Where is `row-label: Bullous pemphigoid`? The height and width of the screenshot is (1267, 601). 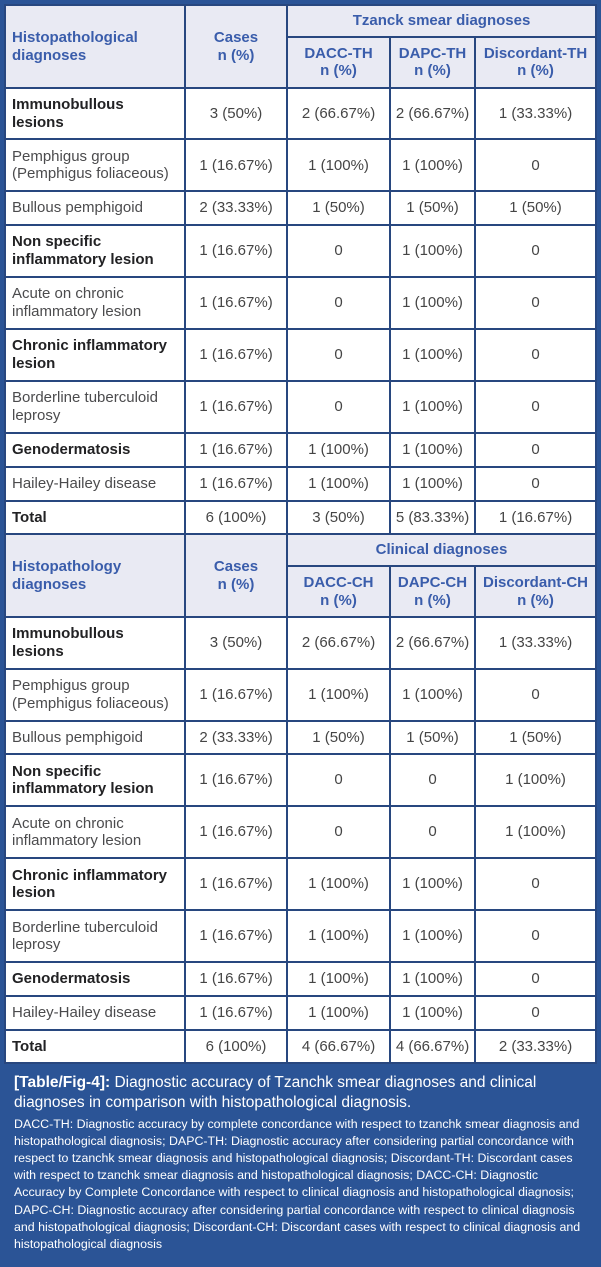 row-label: Bullous pemphigoid is located at coordinates (95, 737).